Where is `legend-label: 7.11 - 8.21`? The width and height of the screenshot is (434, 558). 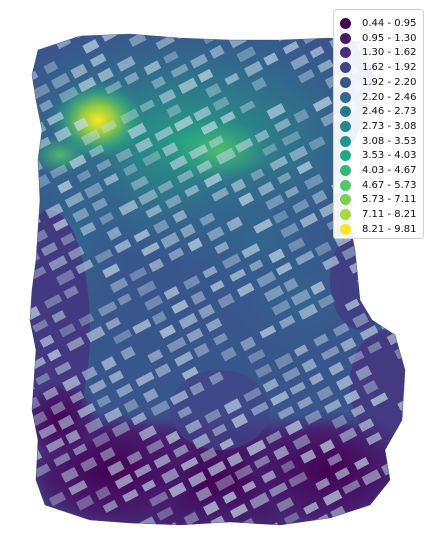 legend-label: 7.11 - 8.21 is located at coordinates (389, 215).